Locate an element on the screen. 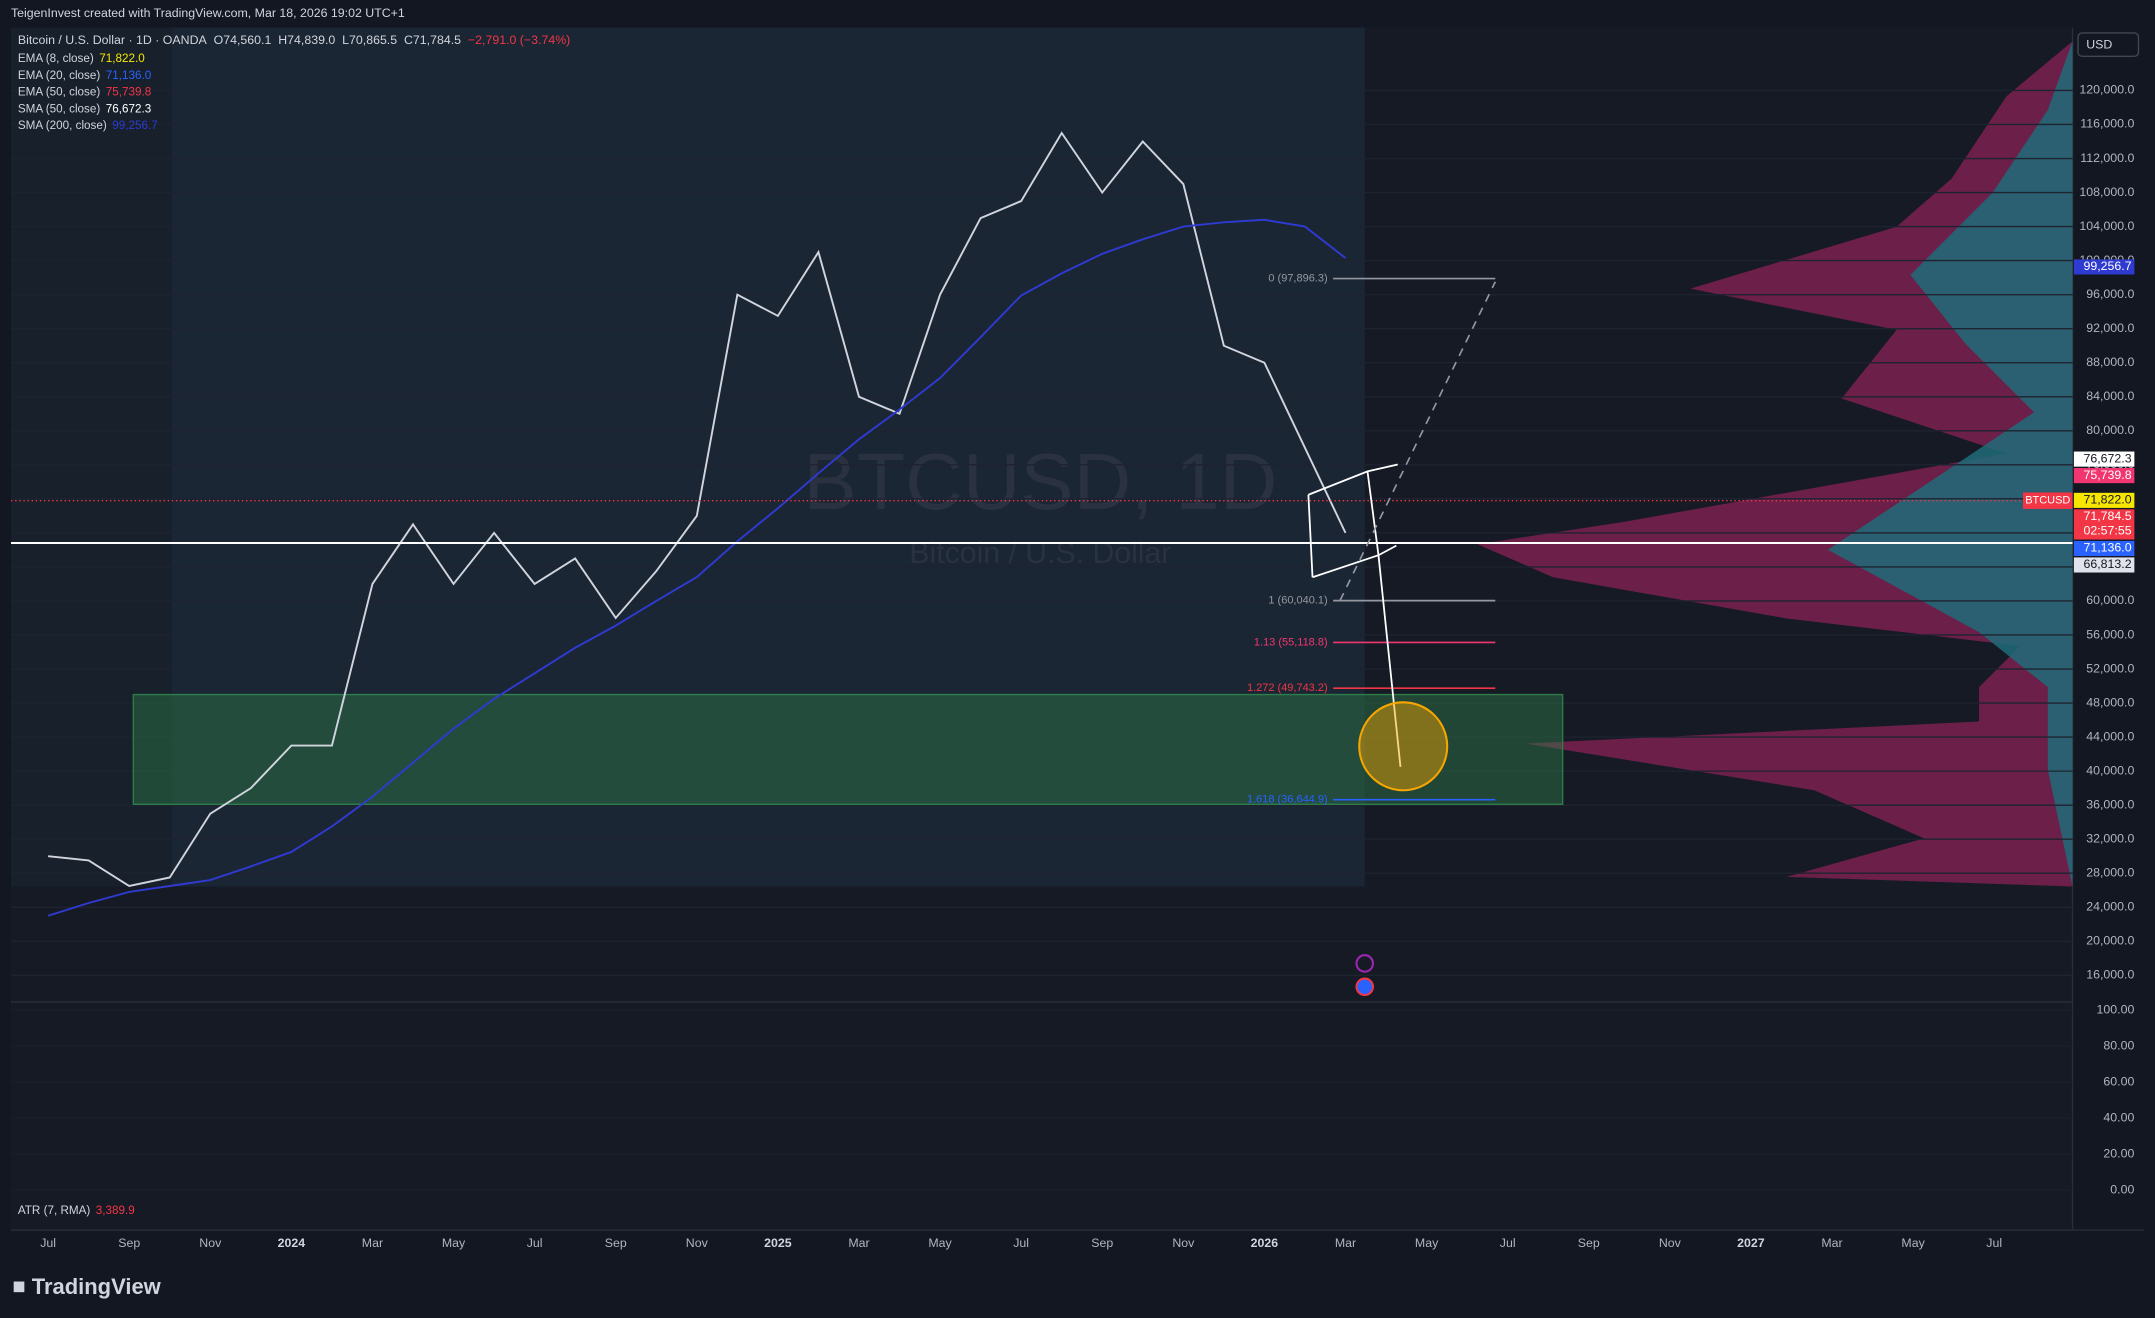  indicator-value: 99,256.7 is located at coordinates (134, 125).